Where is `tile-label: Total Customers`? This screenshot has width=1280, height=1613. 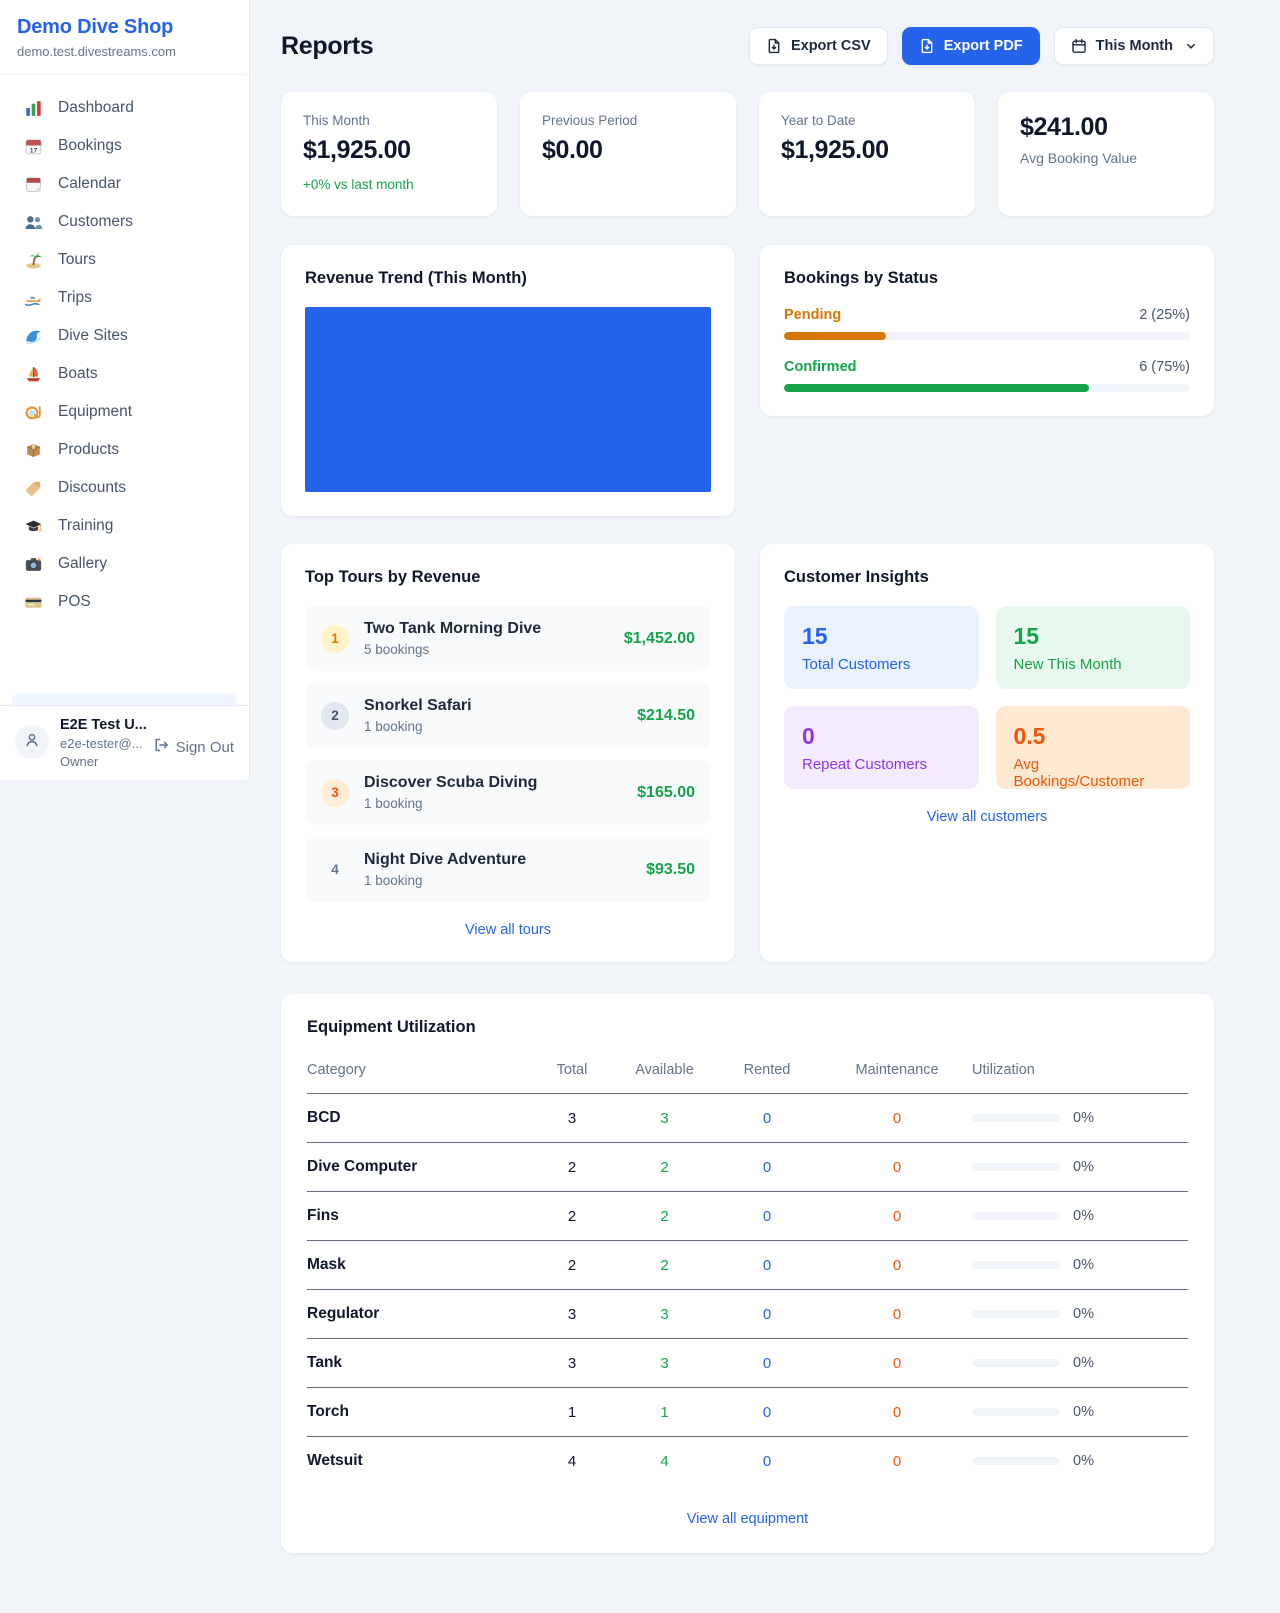 tile-label: Total Customers is located at coordinates (856, 664).